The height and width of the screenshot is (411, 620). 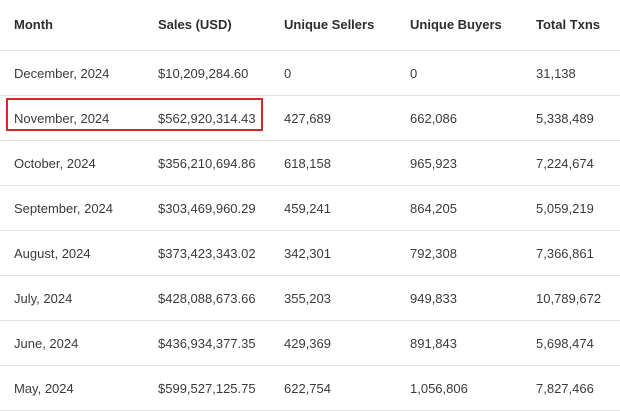 I want to click on cell-txns: 7,366,861, so click(x=565, y=253).